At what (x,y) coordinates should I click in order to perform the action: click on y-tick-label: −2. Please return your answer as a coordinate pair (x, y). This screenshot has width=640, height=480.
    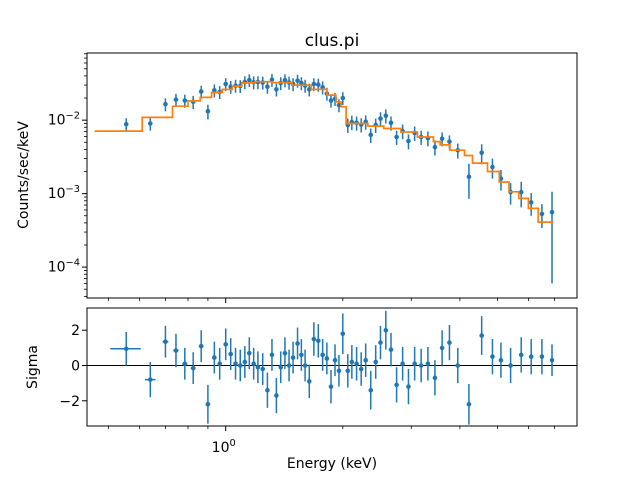
    Looking at the image, I should click on (69, 402).